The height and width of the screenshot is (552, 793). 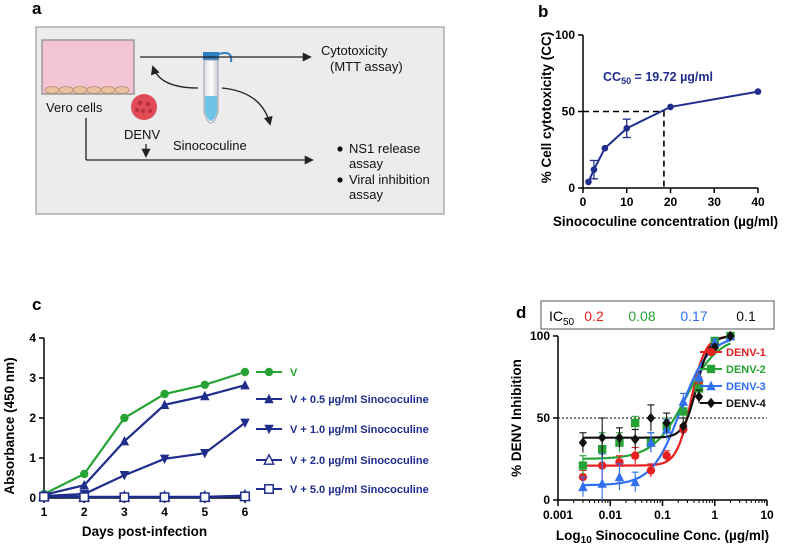 I want to click on panel-b-letter: b, so click(x=543, y=11).